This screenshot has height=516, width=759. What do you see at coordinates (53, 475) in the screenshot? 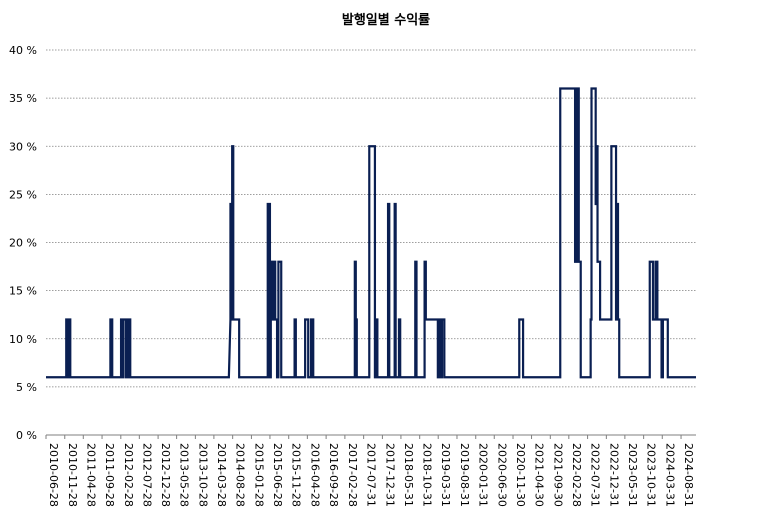
I see `x-tick-label: 2010-06-28` at bounding box center [53, 475].